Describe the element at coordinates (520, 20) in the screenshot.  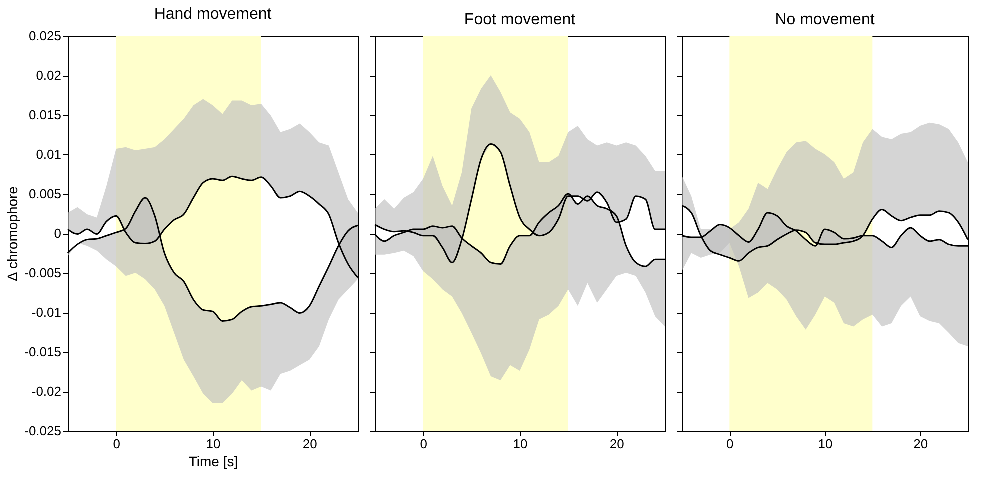
I see `chart-title: Foot movement` at that location.